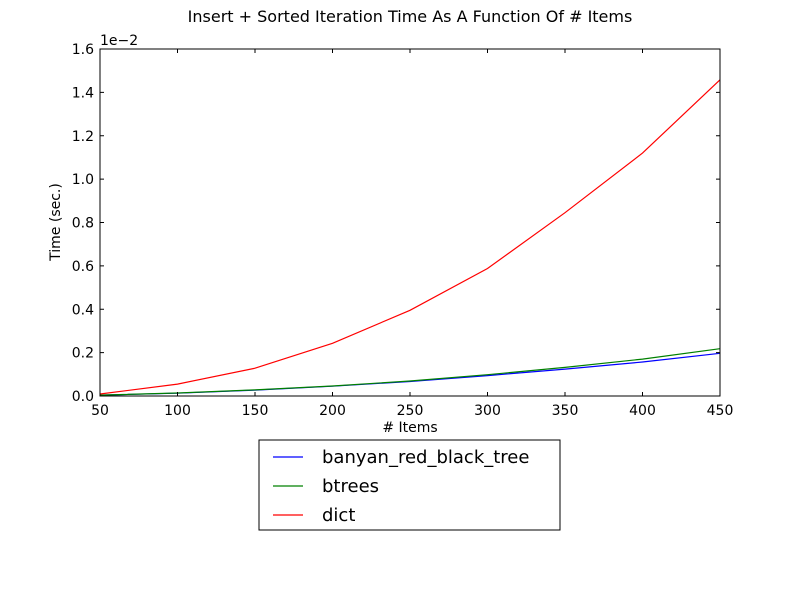  What do you see at coordinates (177, 411) in the screenshot?
I see `x-tick-label: 100` at bounding box center [177, 411].